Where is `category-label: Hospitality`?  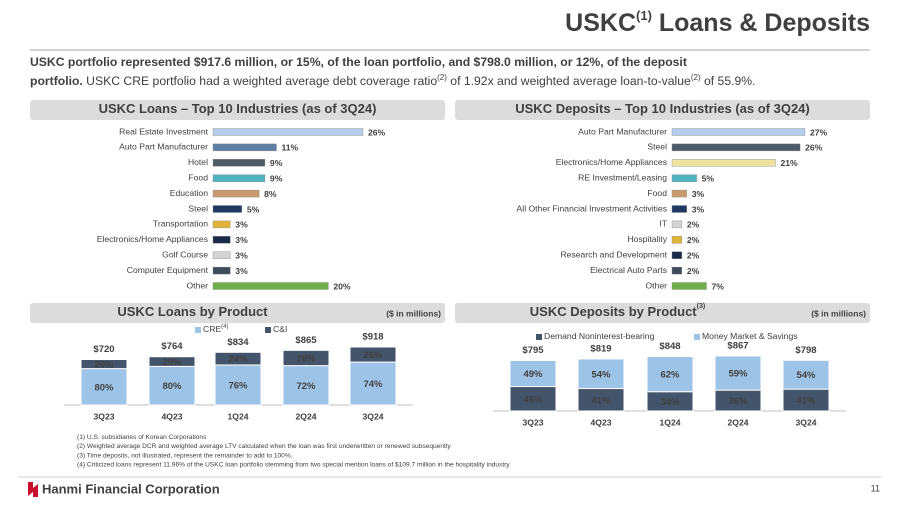 category-label: Hospitality is located at coordinates (647, 239).